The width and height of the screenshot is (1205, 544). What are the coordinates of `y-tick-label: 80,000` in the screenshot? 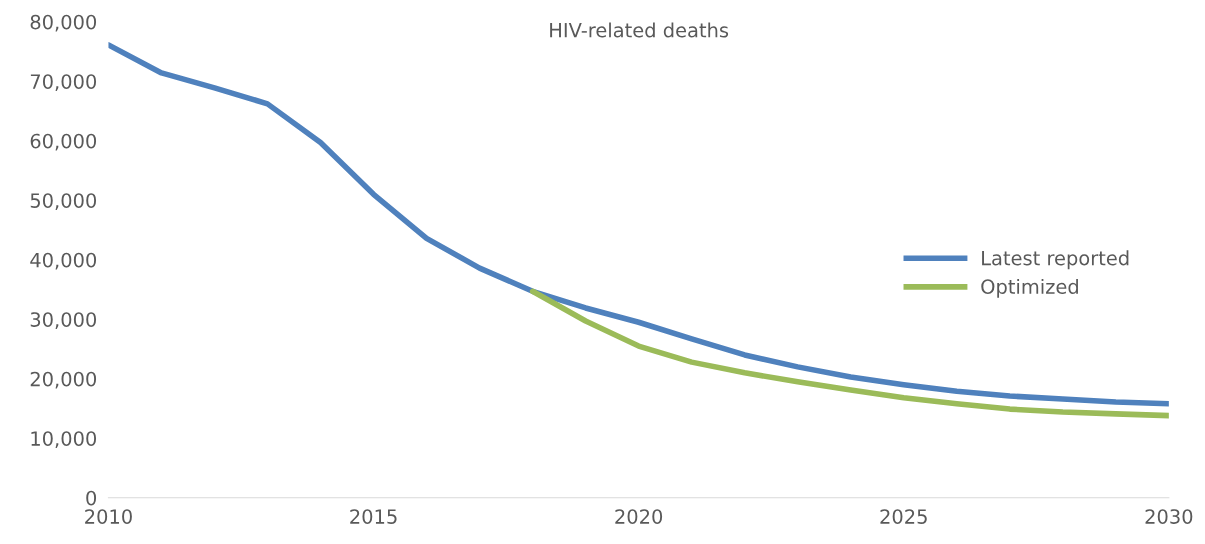 It's located at (63, 23).